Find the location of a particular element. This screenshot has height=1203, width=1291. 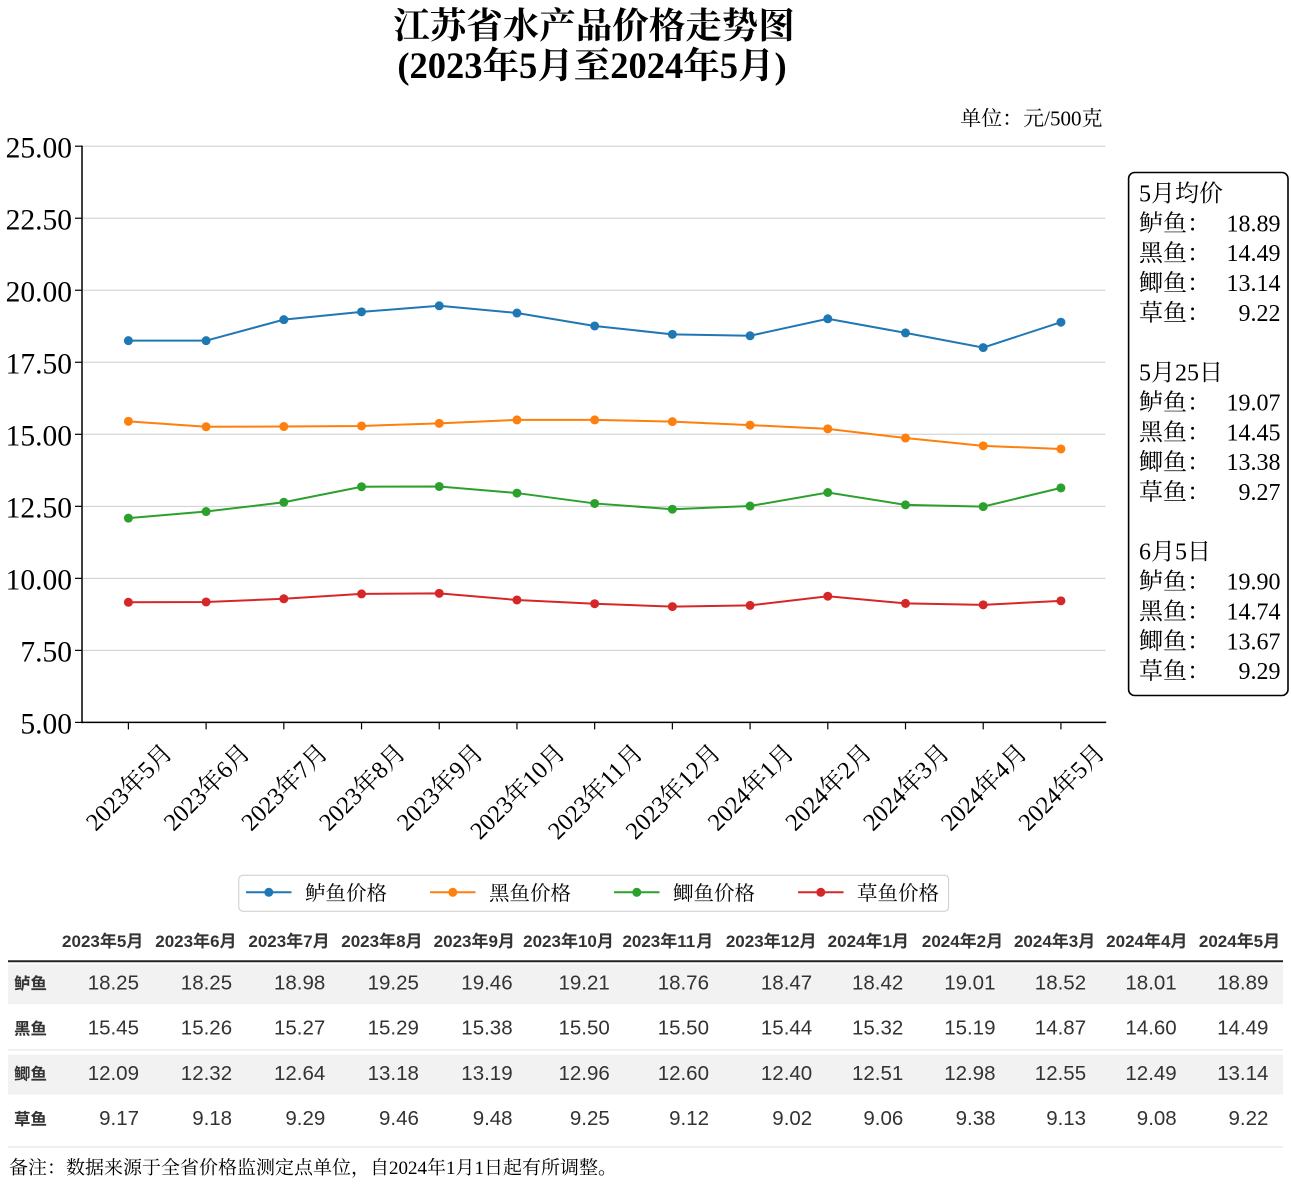

svg-text: 12.32 is located at coordinates (206, 1073).